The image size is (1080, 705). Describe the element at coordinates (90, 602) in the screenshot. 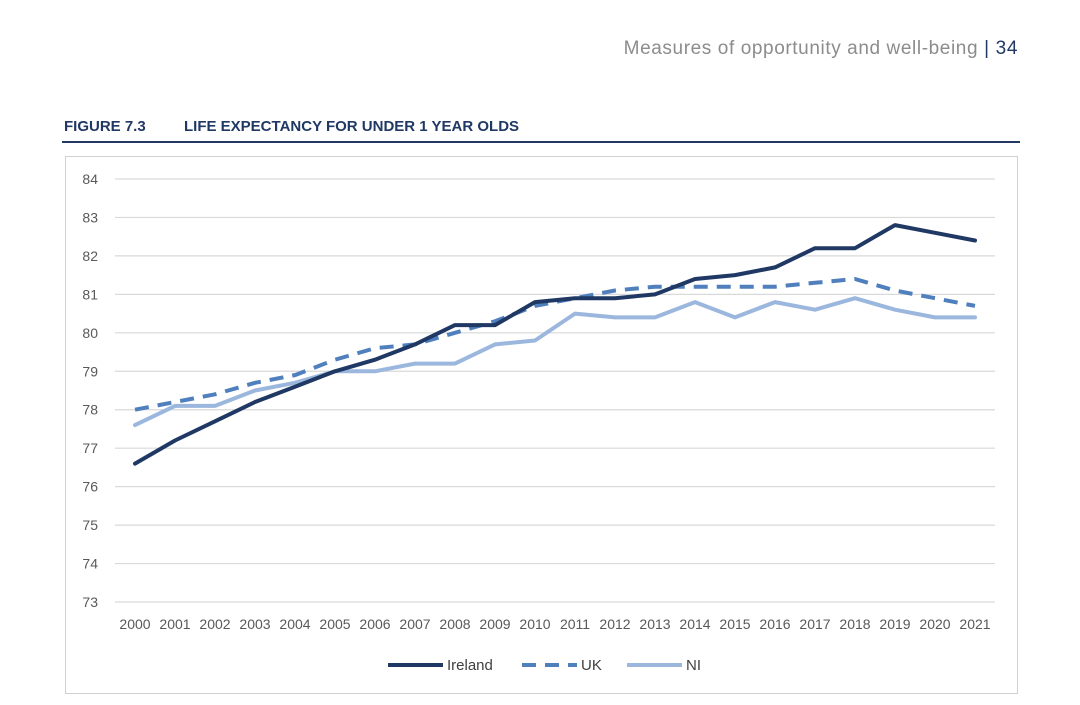

I see `y-tick-label: 73` at that location.